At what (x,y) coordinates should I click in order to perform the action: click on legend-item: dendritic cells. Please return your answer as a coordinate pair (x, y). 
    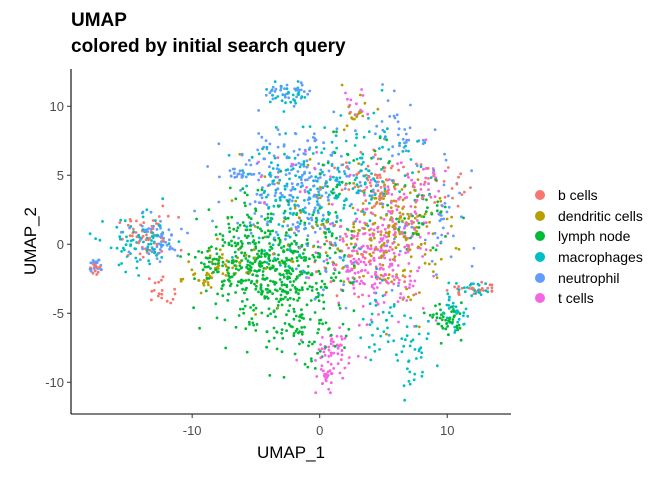
    Looking at the image, I should click on (587, 216).